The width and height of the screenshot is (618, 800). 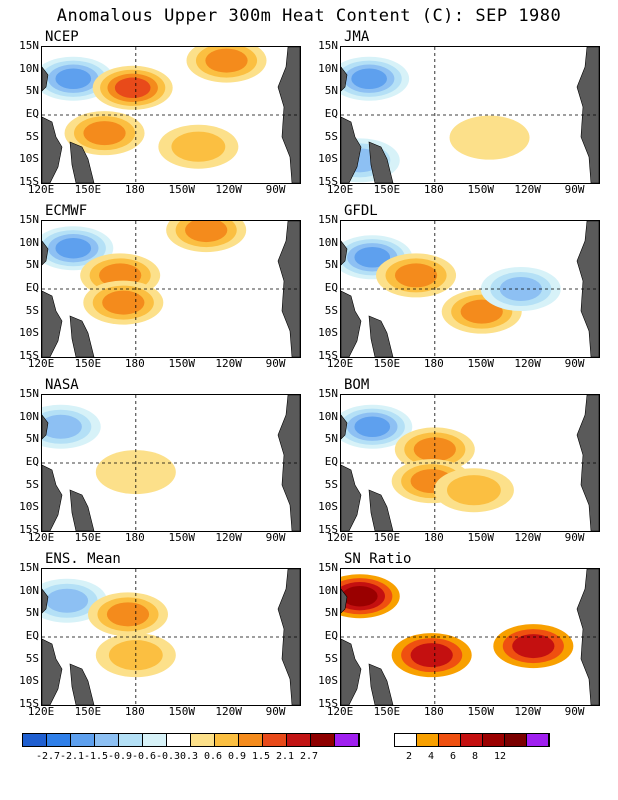 What do you see at coordinates (361, 211) in the screenshot?
I see `panel-title: GFDL` at bounding box center [361, 211].